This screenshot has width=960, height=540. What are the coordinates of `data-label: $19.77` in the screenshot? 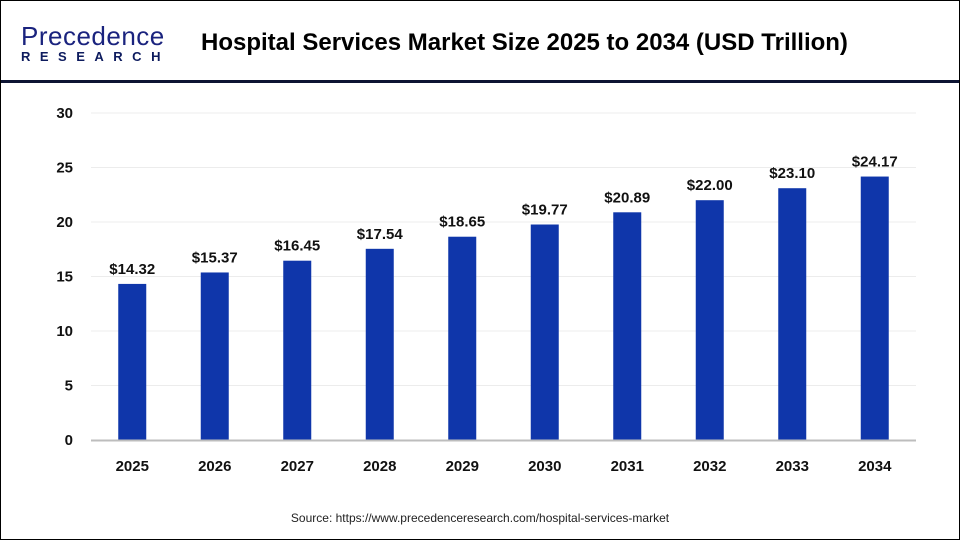 It's located at (545, 210).